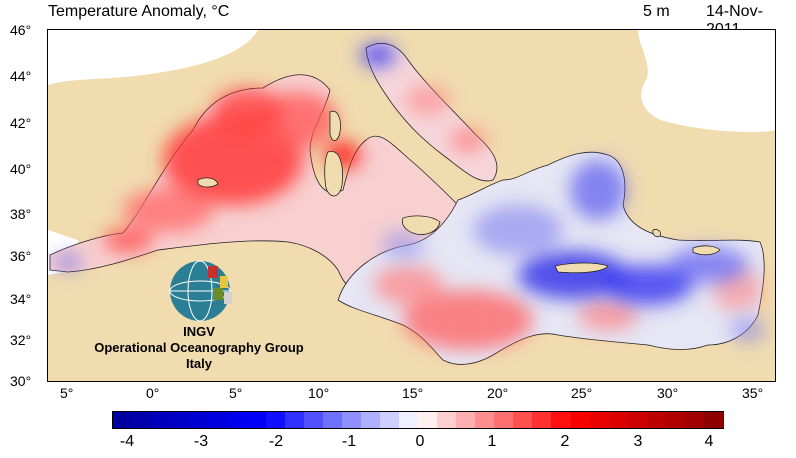  What do you see at coordinates (753, 393) in the screenshot?
I see `lon-tick-label: 35°` at bounding box center [753, 393].